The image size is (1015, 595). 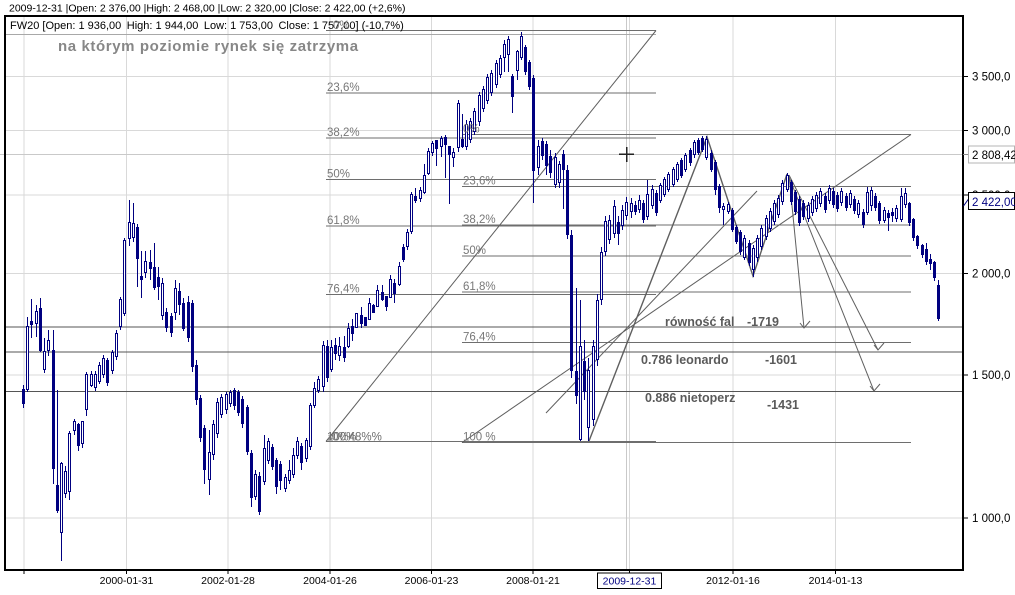 What do you see at coordinates (781, 360) in the screenshot?
I see `svg-text: -1601` at bounding box center [781, 360].